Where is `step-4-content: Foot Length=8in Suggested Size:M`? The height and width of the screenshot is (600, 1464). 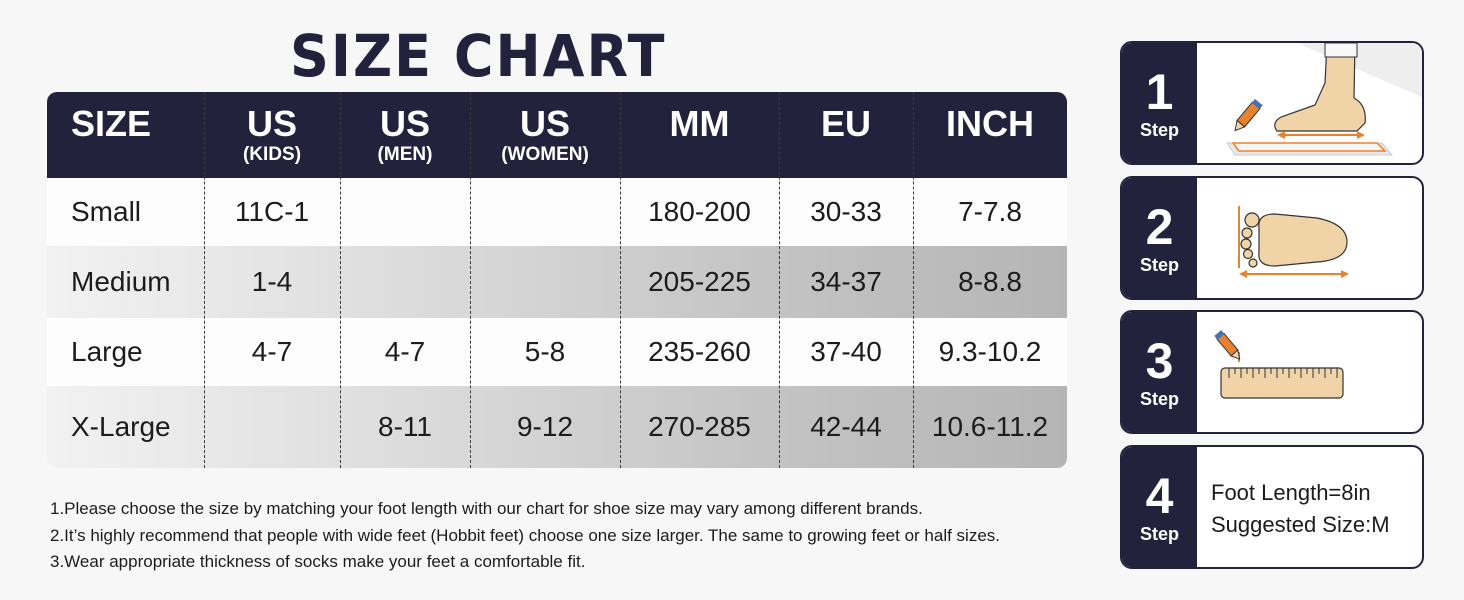
step-4-content: Foot Length=8in Suggested Size:M is located at coordinates (1309, 507).